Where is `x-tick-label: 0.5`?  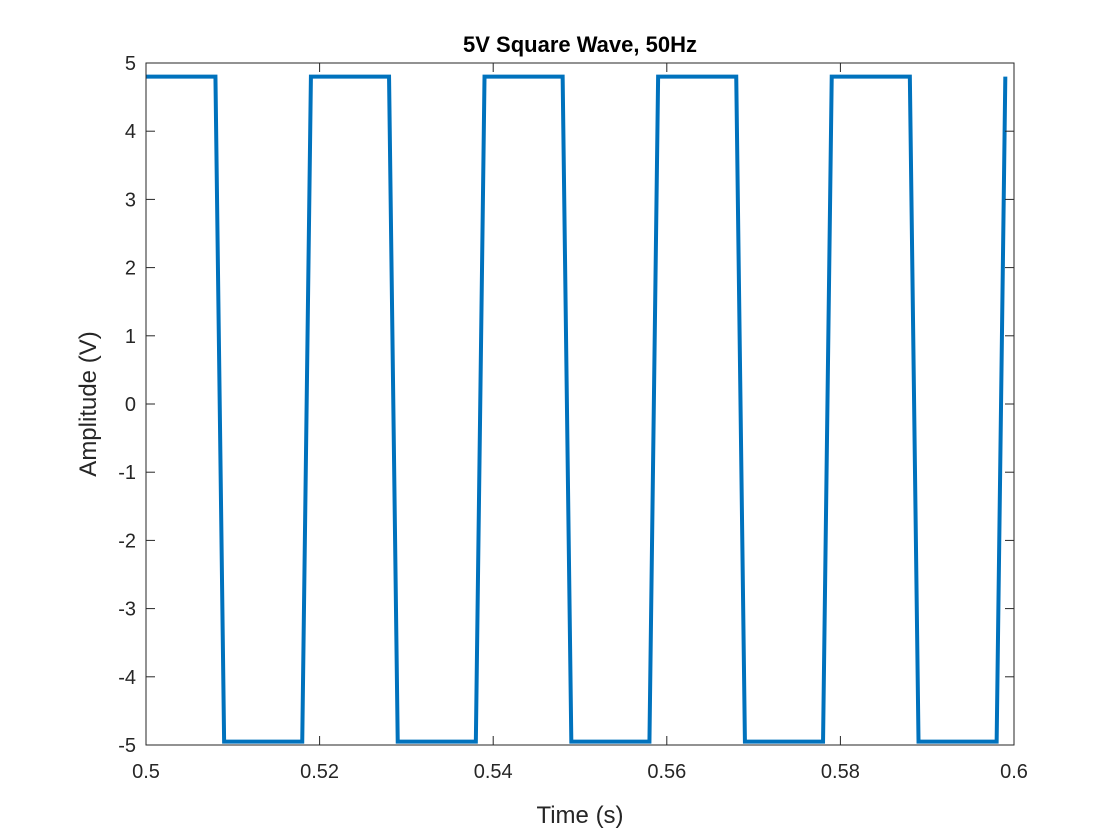 x-tick-label: 0.5 is located at coordinates (146, 772).